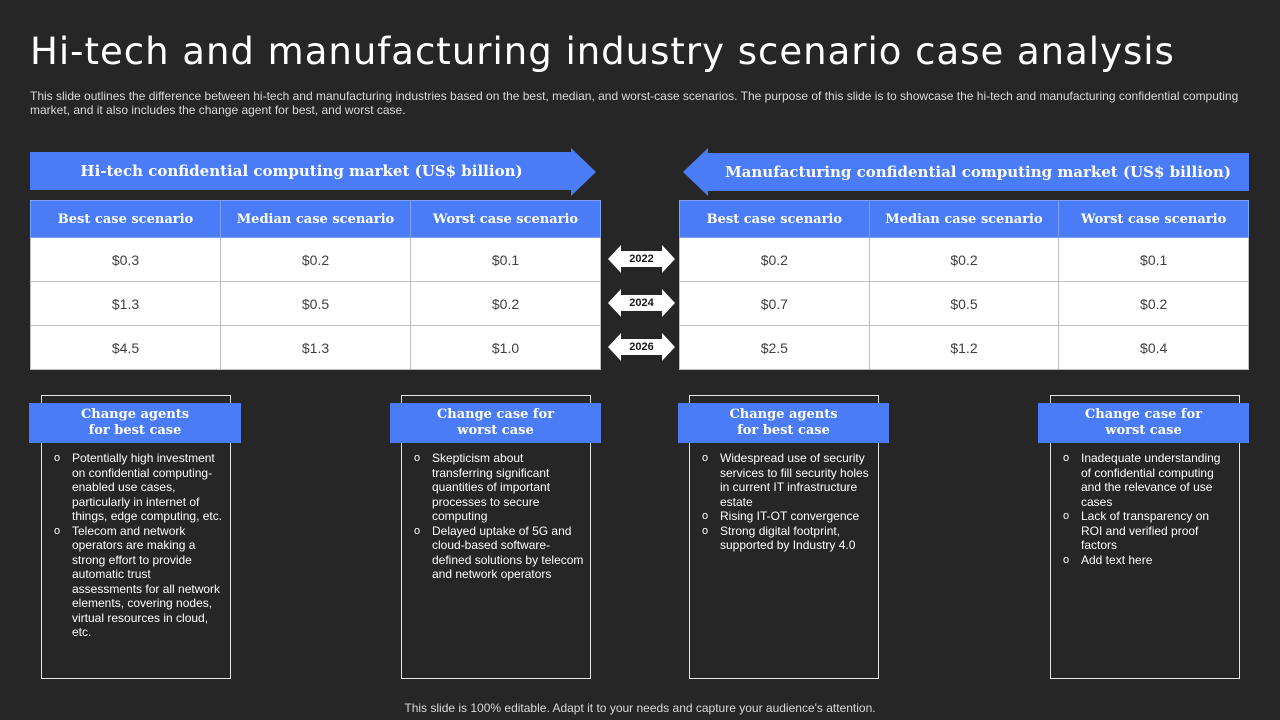 Image resolution: width=1280 pixels, height=720 pixels. I want to click on table-cell: $1.0, so click(505, 347).